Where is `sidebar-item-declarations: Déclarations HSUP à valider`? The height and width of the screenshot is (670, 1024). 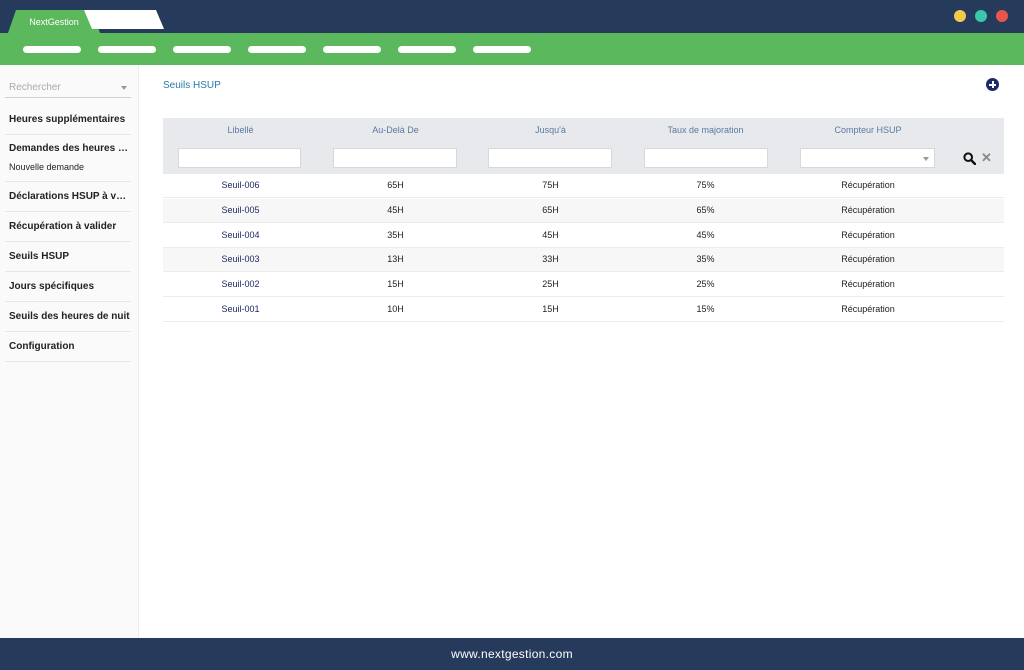
sidebar-item-declarations: Déclarations HSUP à valider is located at coordinates (68, 197).